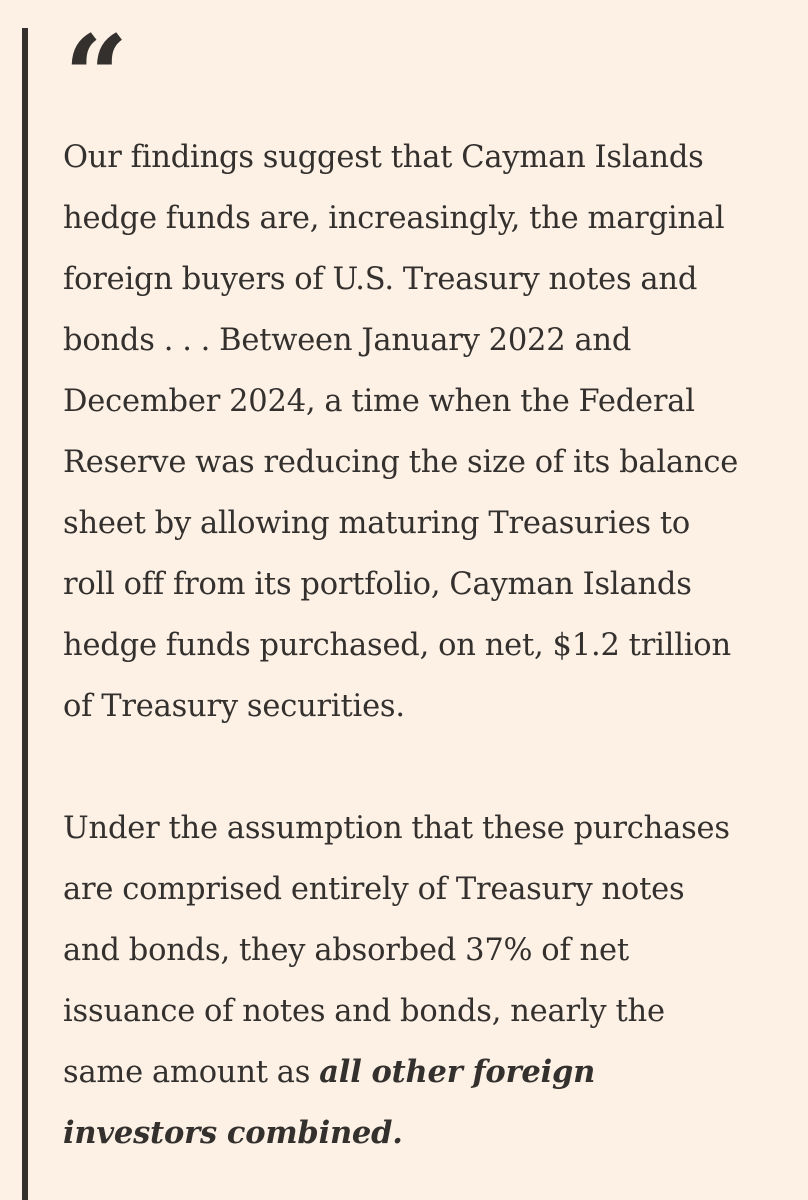 Image resolution: width=808 pixels, height=1200 pixels. What do you see at coordinates (457, 1072) in the screenshot?
I see `emphasis-text: all other foreign` at bounding box center [457, 1072].